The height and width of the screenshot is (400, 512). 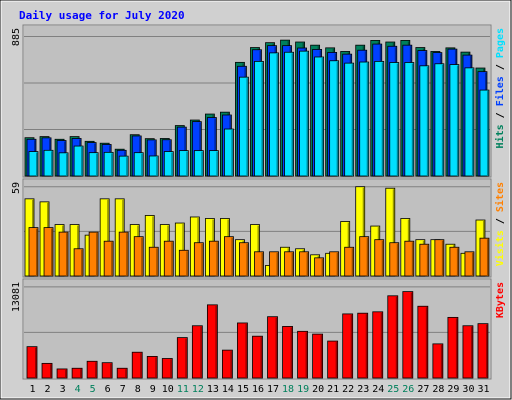 What do you see at coordinates (423, 389) in the screenshot?
I see `x-tick-label-day-27: 27` at bounding box center [423, 389].